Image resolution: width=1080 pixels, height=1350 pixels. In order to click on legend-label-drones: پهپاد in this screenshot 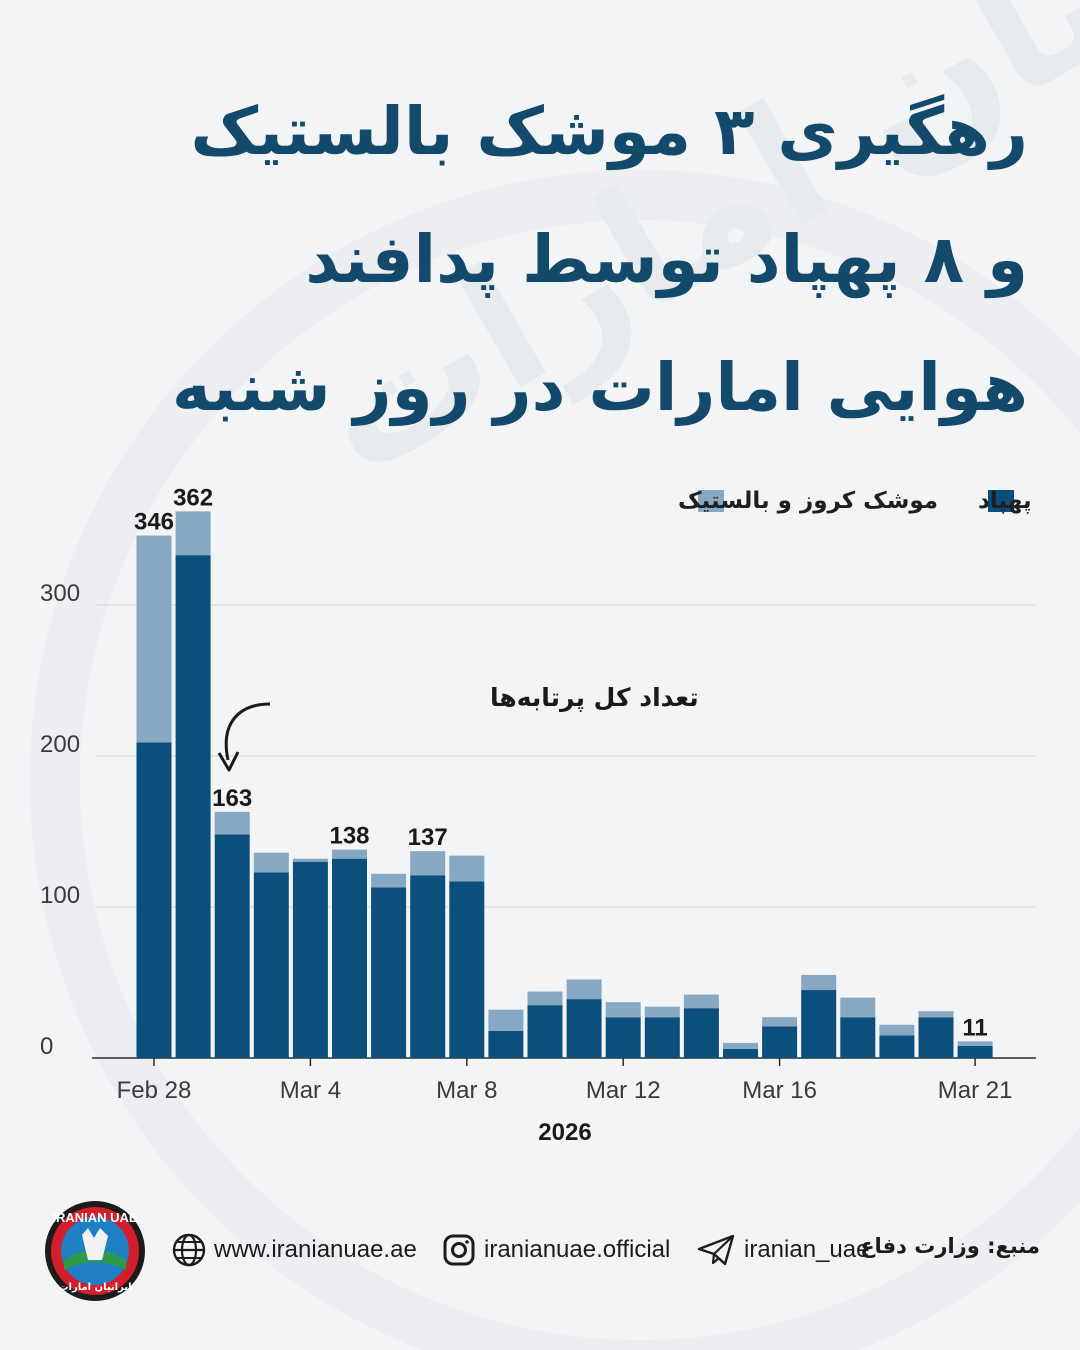, I will do `click(1005, 501)`.